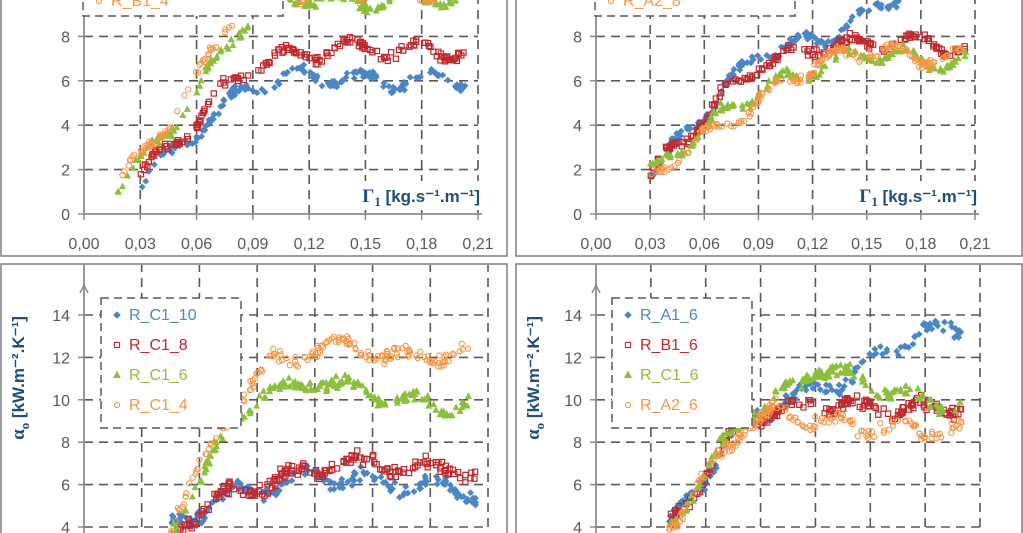 The height and width of the screenshot is (533, 1023). I want to click on y-tick-label: 4, so click(65, 126).